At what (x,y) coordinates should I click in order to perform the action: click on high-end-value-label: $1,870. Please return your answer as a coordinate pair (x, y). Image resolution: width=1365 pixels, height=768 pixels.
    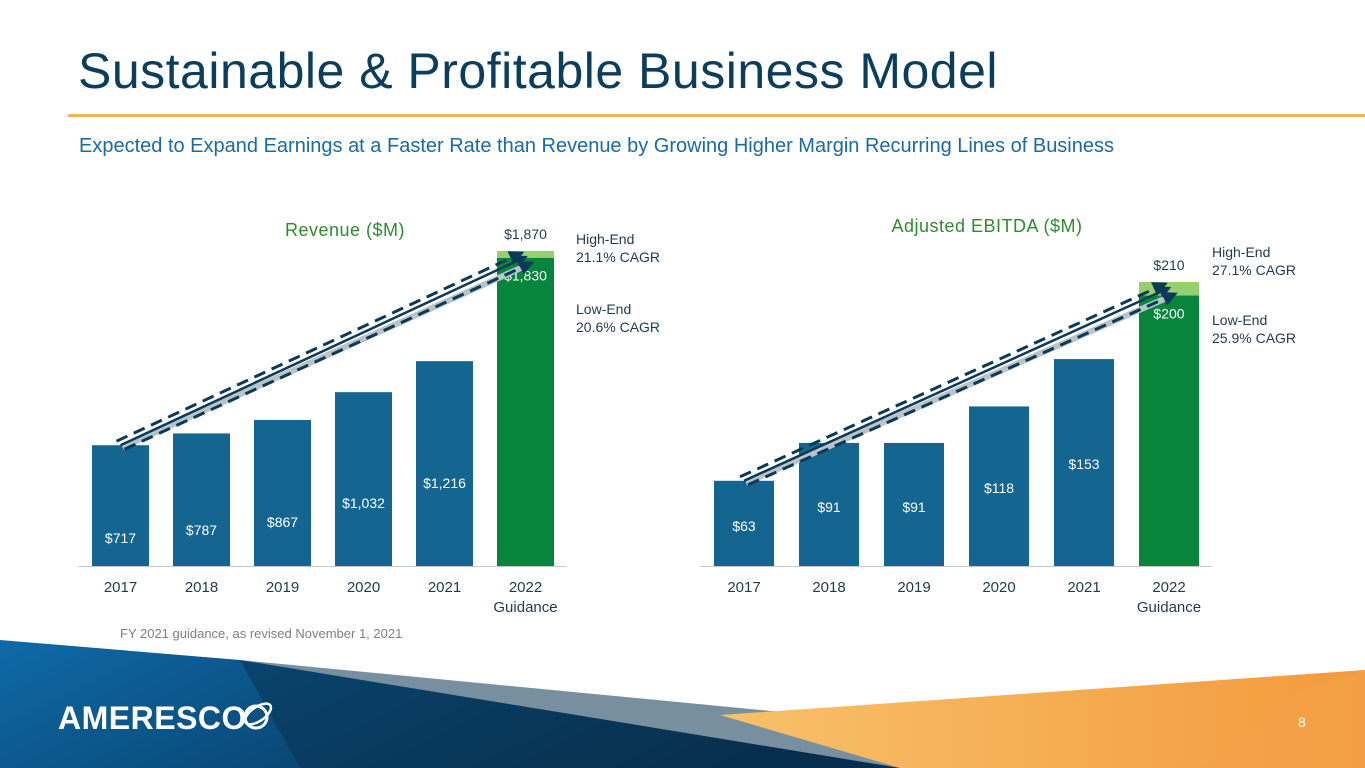
    Looking at the image, I should click on (525, 234).